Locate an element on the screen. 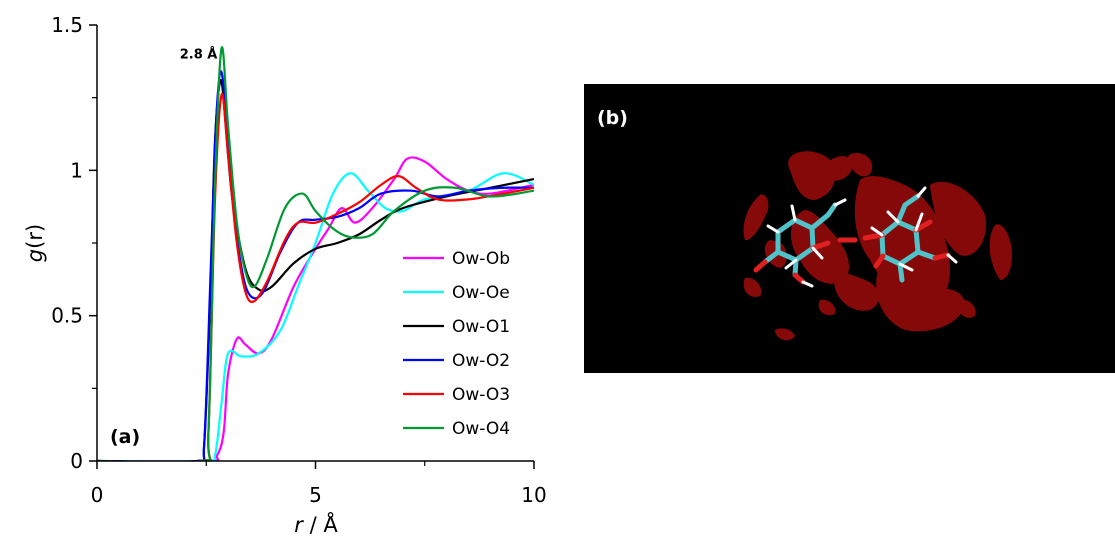  panel-label-b: (b) is located at coordinates (612, 118).